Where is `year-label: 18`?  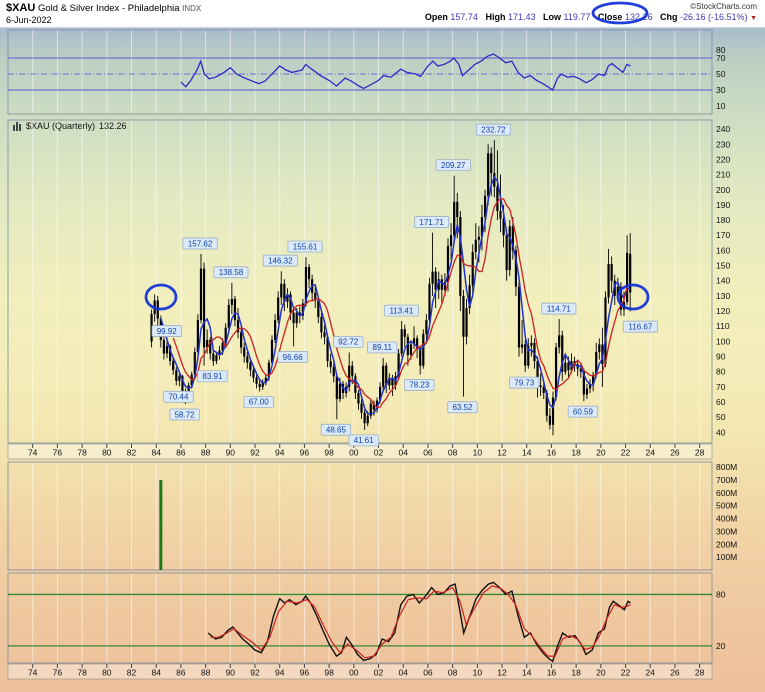
year-label: 18 is located at coordinates (576, 453).